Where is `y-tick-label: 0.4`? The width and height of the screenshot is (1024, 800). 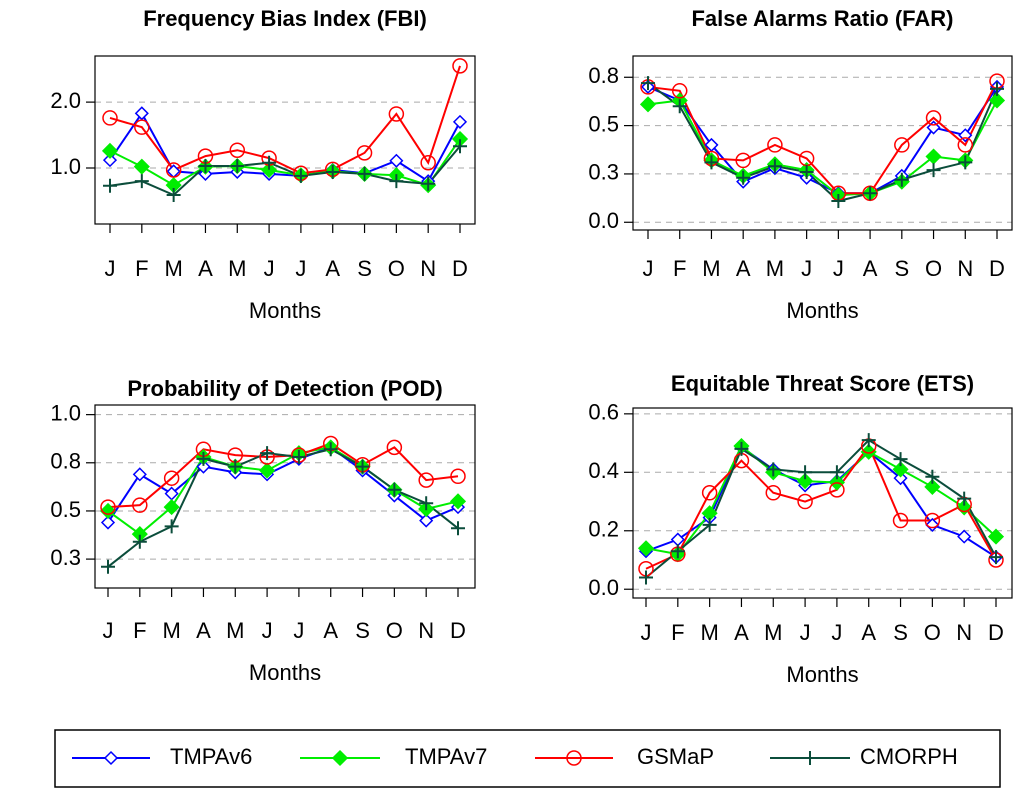 y-tick-label: 0.4 is located at coordinates (603, 470).